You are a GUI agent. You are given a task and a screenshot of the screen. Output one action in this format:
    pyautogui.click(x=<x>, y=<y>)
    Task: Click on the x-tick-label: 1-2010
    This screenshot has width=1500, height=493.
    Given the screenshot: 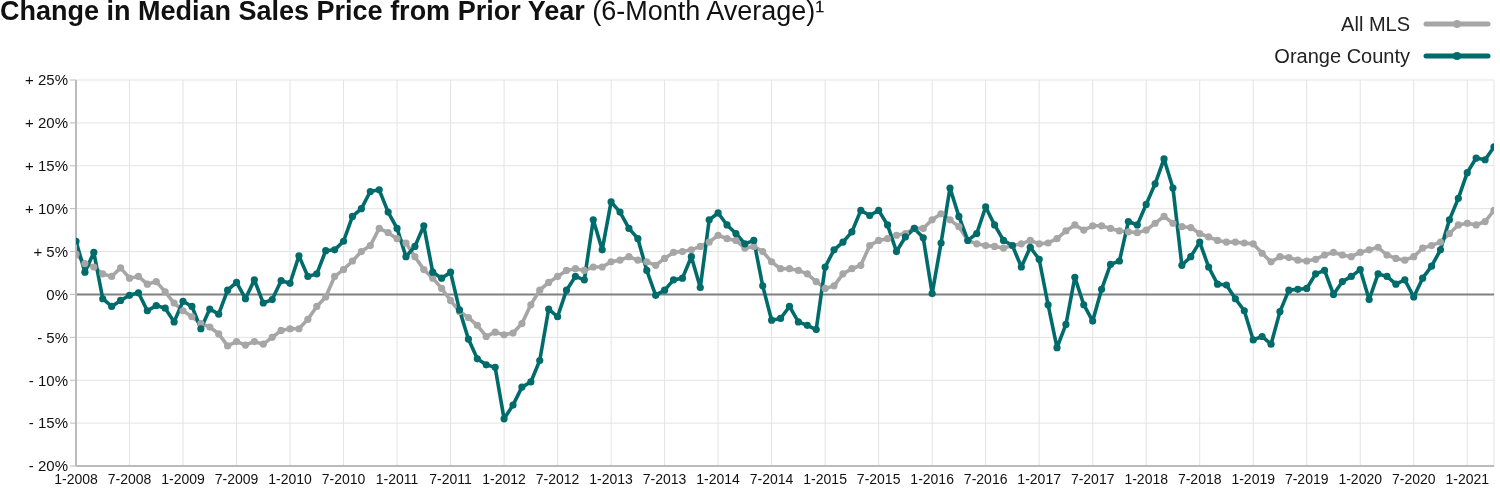 What is the action you would take?
    pyautogui.click(x=290, y=478)
    